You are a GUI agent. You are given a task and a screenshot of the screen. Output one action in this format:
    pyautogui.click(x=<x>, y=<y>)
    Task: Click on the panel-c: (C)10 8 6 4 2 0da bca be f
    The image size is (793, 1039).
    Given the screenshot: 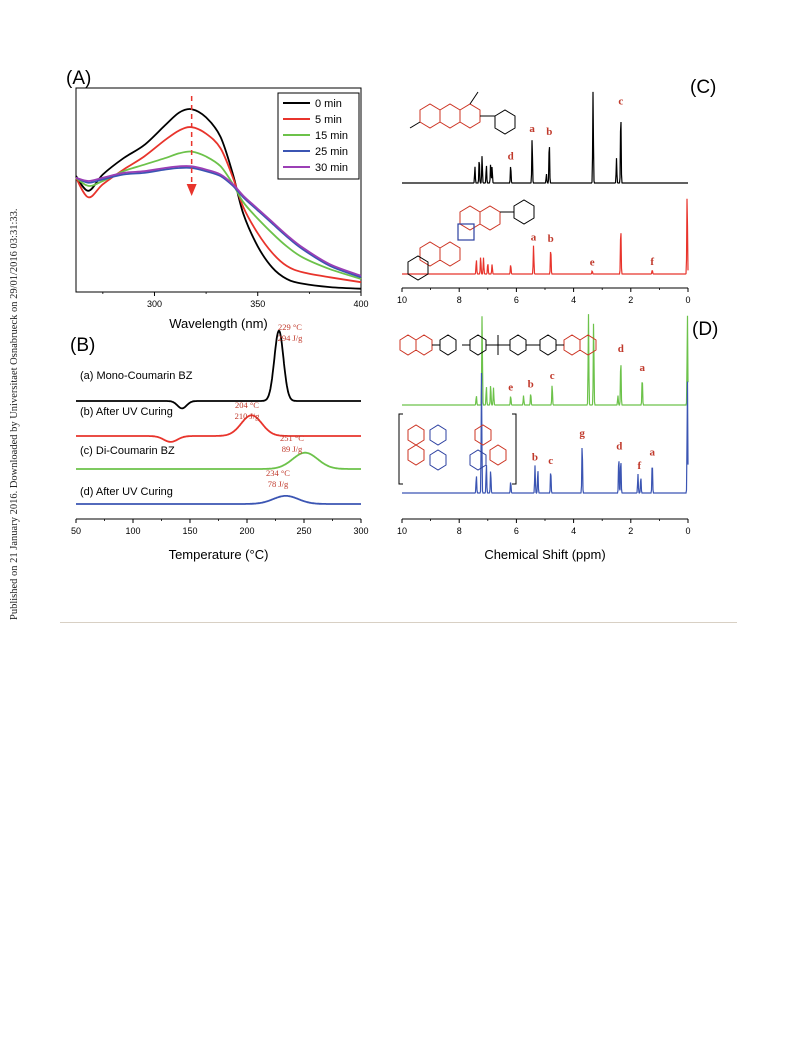 What is the action you would take?
    pyautogui.click(x=556, y=191)
    